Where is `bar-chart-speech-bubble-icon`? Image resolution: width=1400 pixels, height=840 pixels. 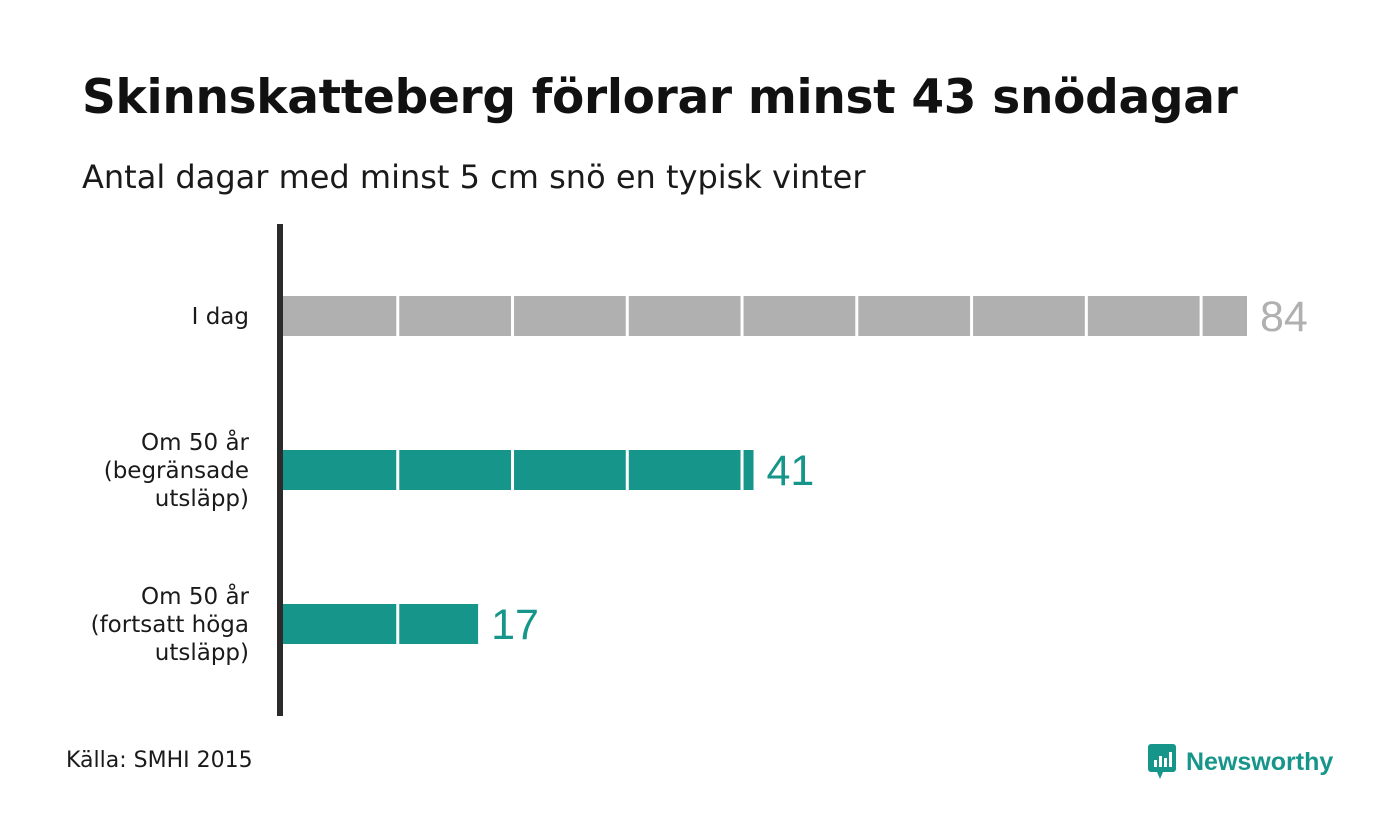
bar-chart-speech-bubble-icon is located at coordinates (1162, 761).